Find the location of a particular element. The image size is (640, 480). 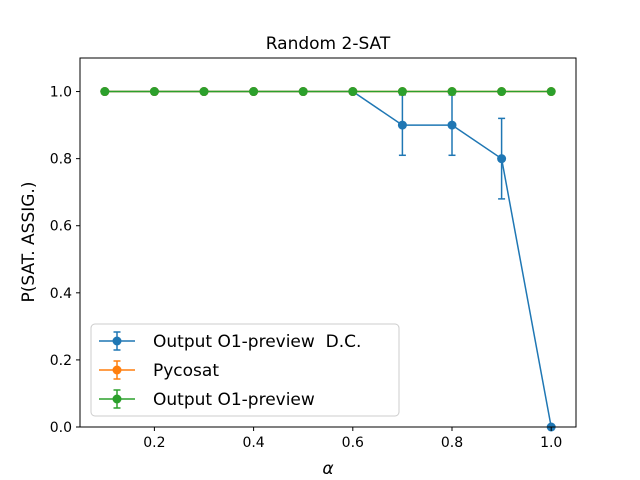

legend-label: Pycosat is located at coordinates (186, 371).